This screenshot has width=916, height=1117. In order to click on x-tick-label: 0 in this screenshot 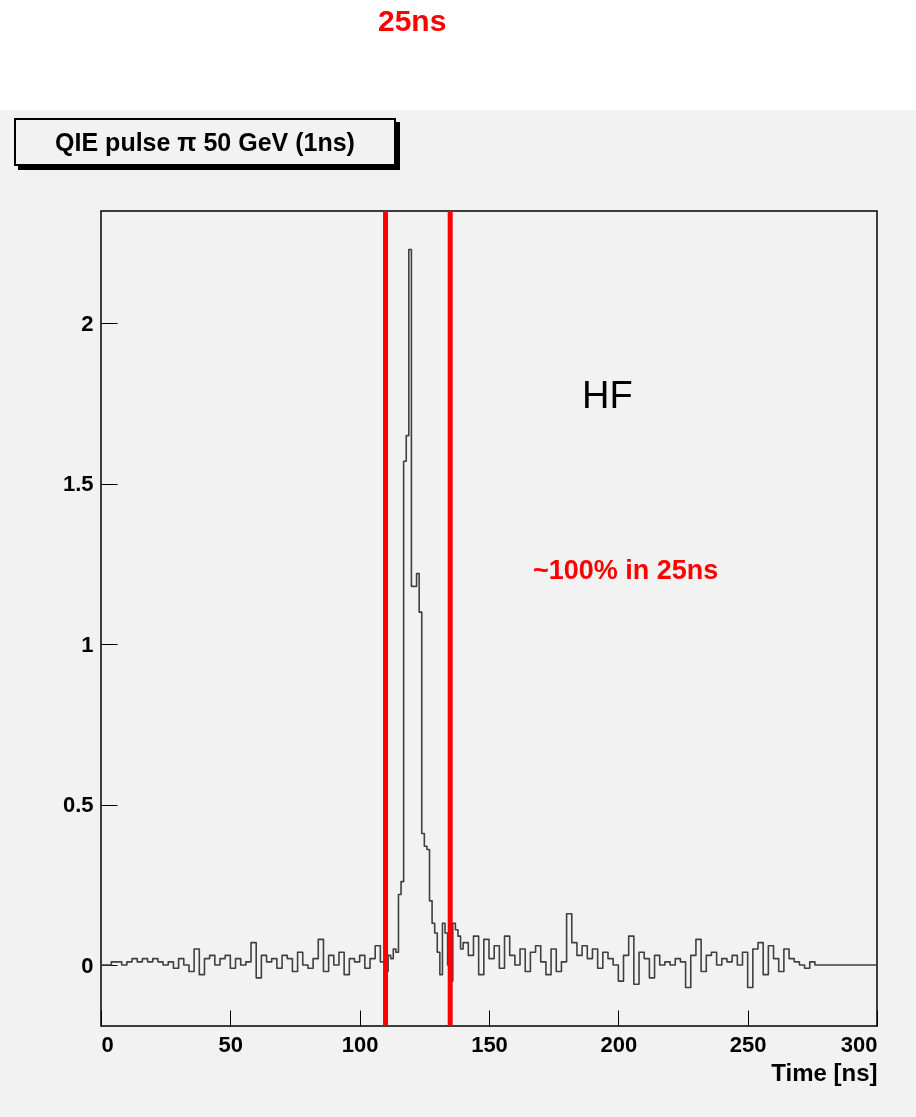, I will do `click(107, 1044)`.